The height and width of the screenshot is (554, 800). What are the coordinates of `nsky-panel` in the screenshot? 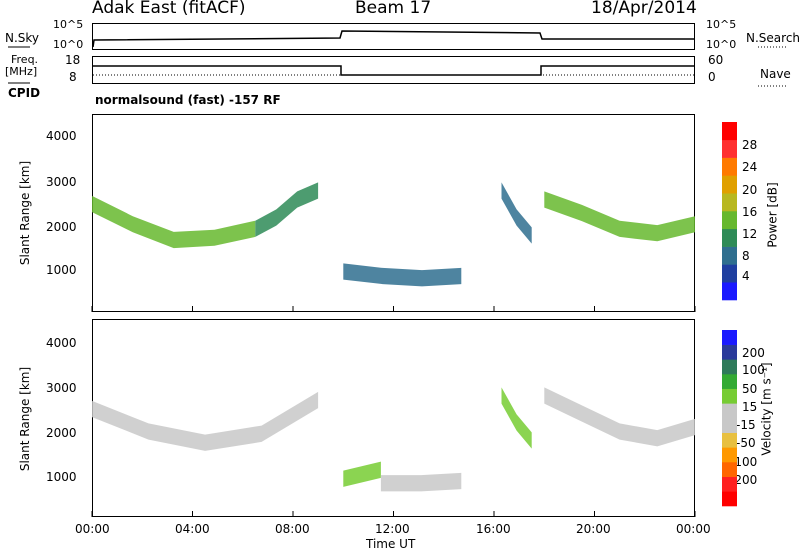 It's located at (393, 36).